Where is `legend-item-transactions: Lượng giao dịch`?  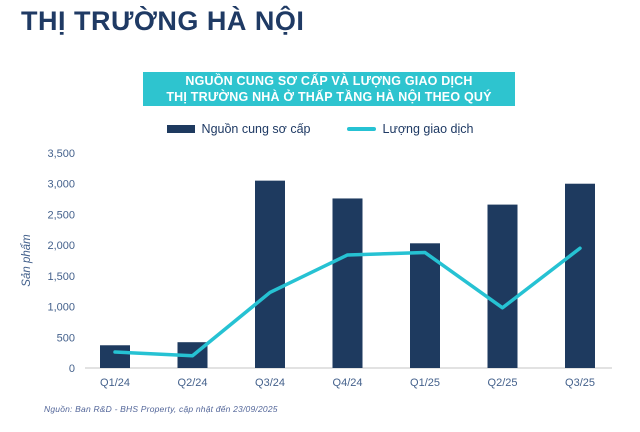
legend-item-transactions: Lượng giao dịch is located at coordinates (410, 129).